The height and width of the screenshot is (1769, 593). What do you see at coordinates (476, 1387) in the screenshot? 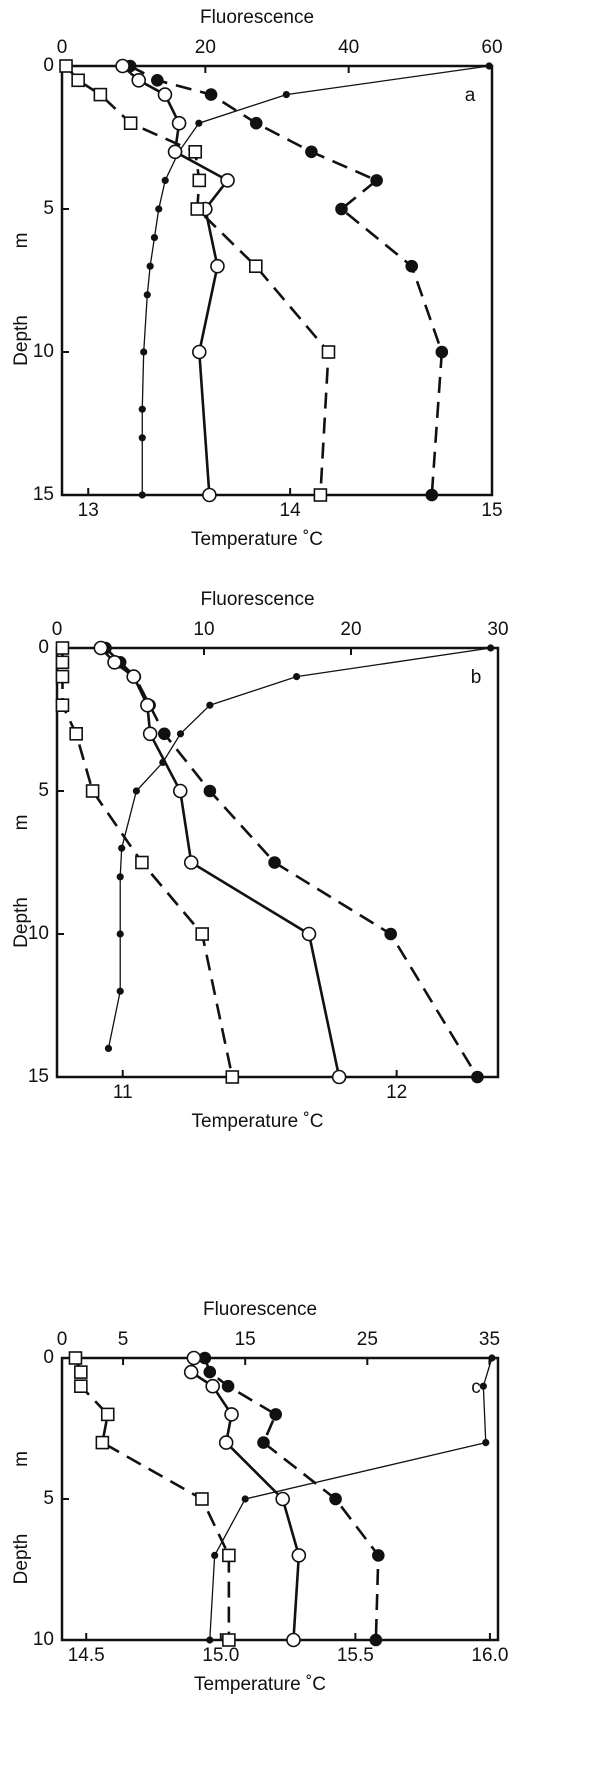
I see `panel-letter: c` at bounding box center [476, 1387].